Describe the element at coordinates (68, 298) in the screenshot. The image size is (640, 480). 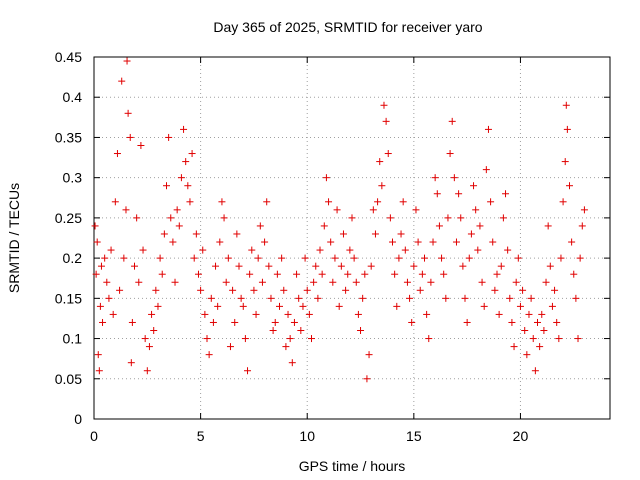
I see `y-tick-label: 0.15` at that location.